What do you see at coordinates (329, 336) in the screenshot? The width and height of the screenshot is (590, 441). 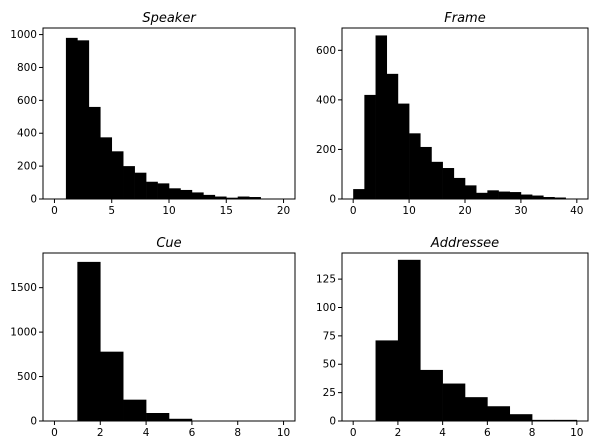 I see `y-tick-label: 75` at bounding box center [329, 336].